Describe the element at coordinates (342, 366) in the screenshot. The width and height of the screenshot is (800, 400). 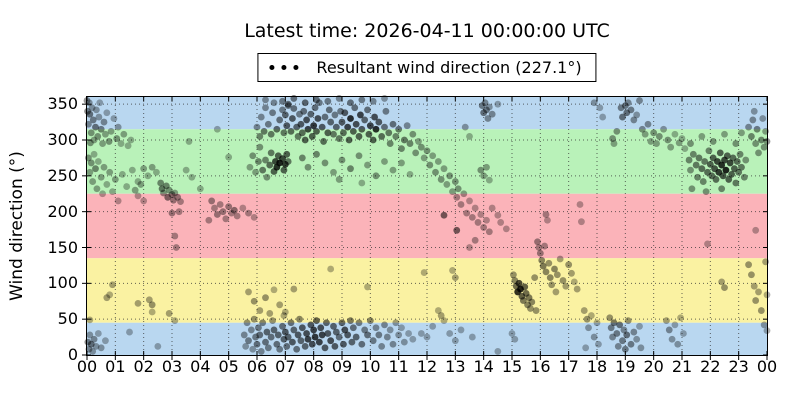
I see `x-tick-label: 09` at that location.